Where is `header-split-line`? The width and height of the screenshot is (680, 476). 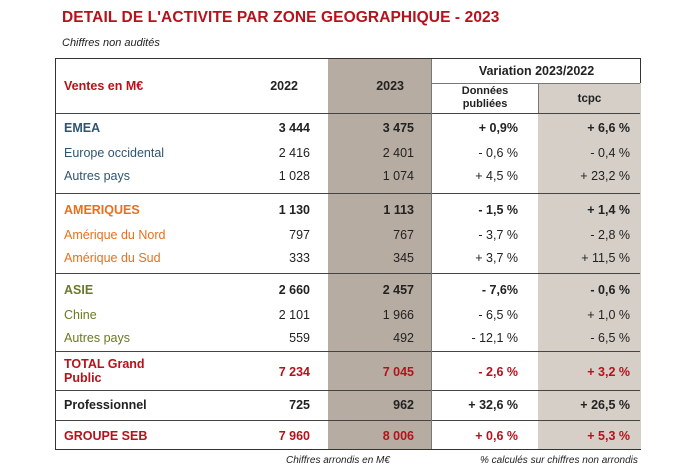
header-split-line is located at coordinates (536, 83).